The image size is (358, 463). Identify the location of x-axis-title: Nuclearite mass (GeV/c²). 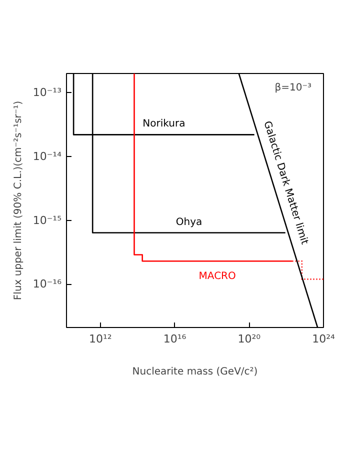
(195, 372).